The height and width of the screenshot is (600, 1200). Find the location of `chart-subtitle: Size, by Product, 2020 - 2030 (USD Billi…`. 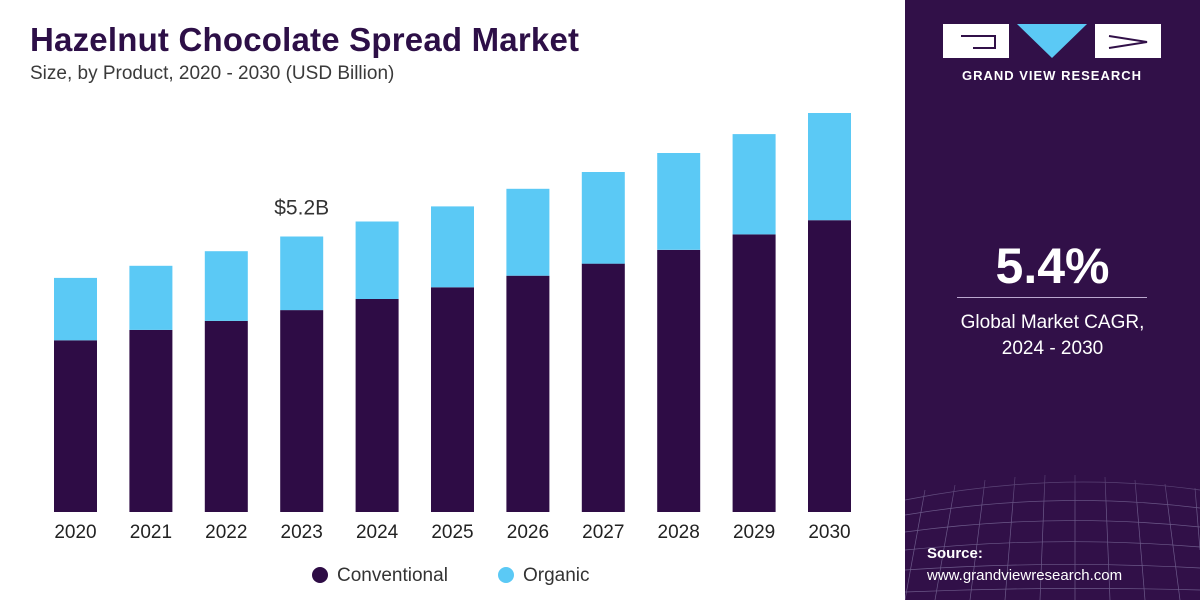

chart-subtitle: Size, by Product, 2020 - 2030 (USD Billi… is located at coordinates (212, 73).